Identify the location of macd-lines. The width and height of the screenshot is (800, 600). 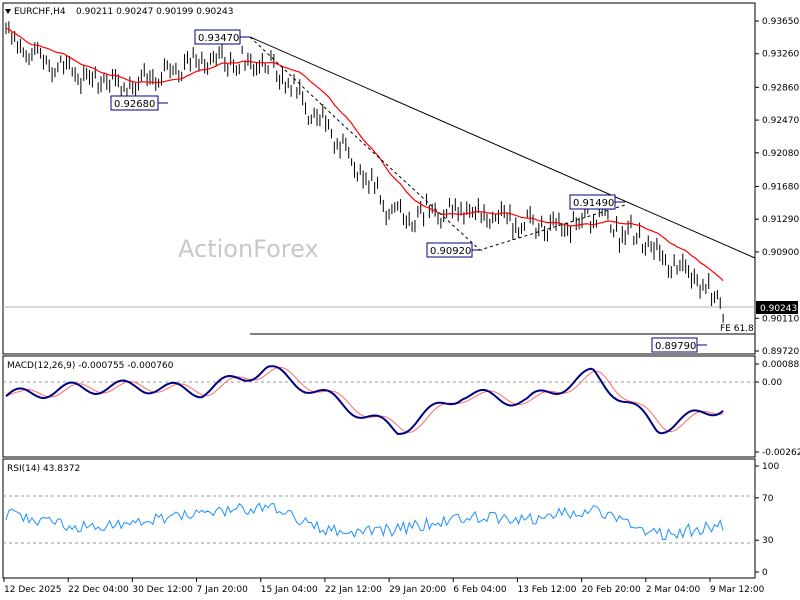
(364, 400).